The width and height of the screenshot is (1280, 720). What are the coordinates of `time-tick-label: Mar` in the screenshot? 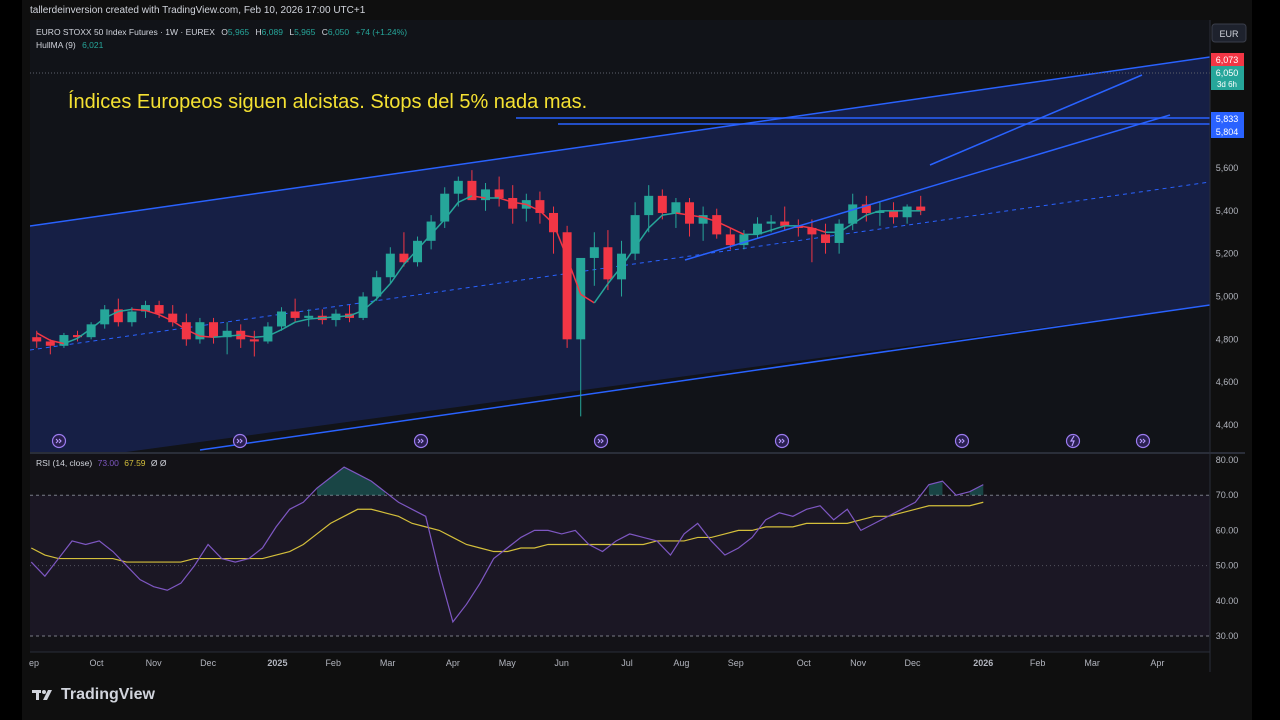 It's located at (1092, 663).